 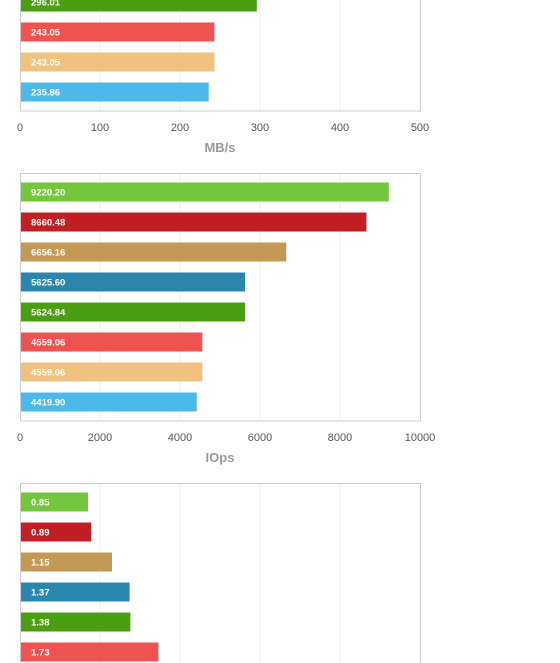 What do you see at coordinates (45, 93) in the screenshot?
I see `bar-value-label: 235.86` at bounding box center [45, 93].